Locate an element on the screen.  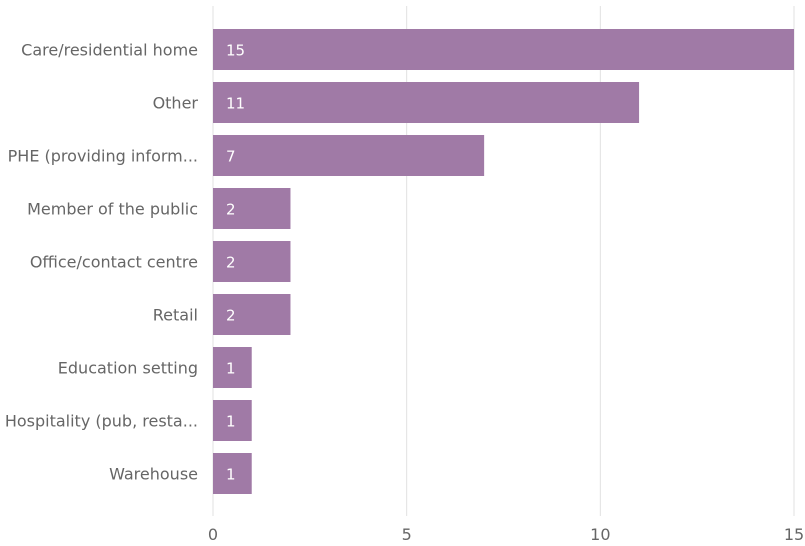
category-label: Other is located at coordinates (176, 103).